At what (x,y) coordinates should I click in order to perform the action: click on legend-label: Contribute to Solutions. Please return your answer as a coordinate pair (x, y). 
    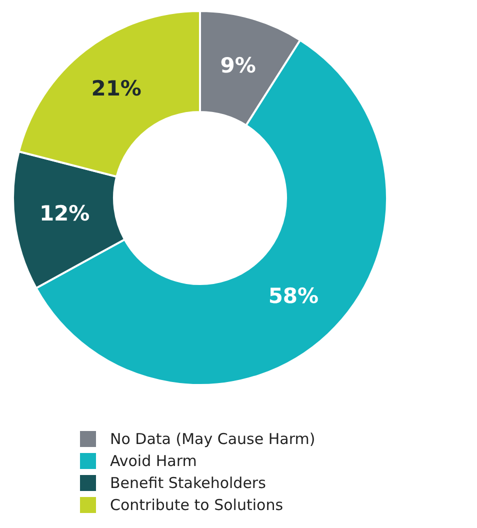
    Looking at the image, I should click on (197, 505).